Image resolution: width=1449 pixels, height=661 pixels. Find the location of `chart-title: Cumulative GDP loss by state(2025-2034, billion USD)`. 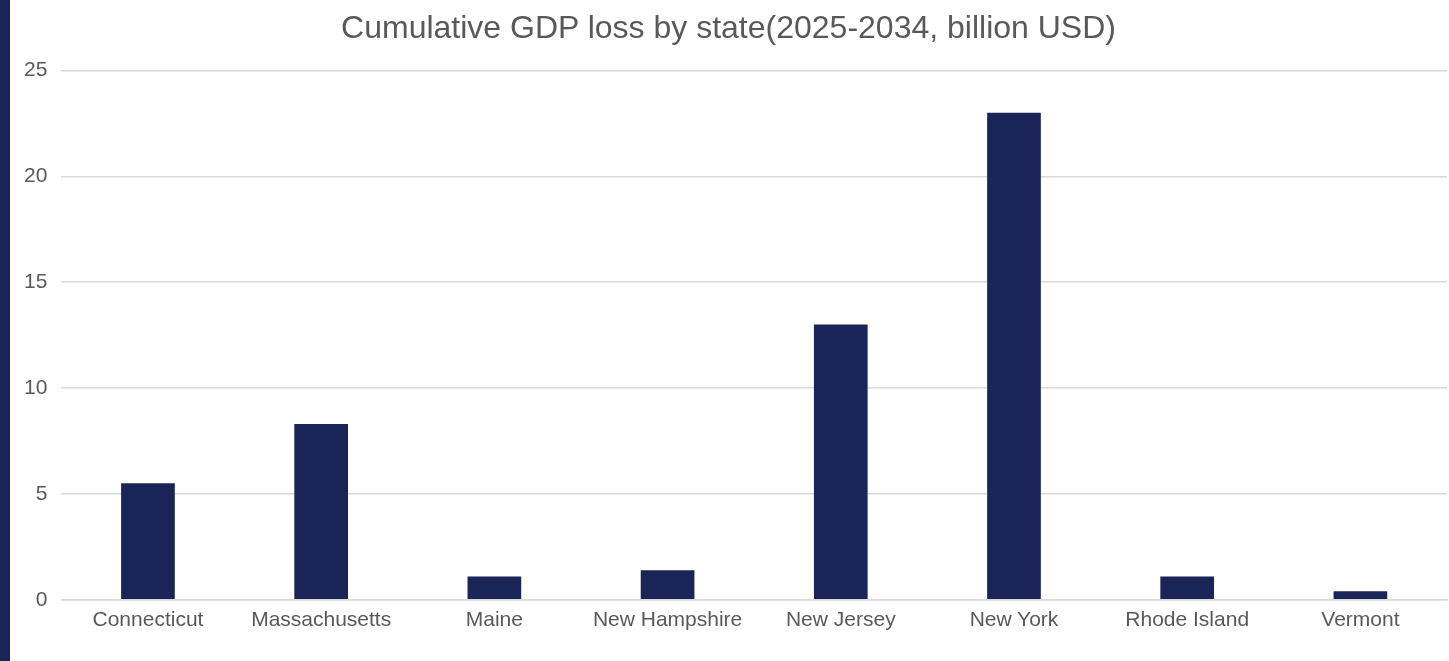

chart-title: Cumulative GDP loss by state(2025-2034, billion USD) is located at coordinates (728, 27).